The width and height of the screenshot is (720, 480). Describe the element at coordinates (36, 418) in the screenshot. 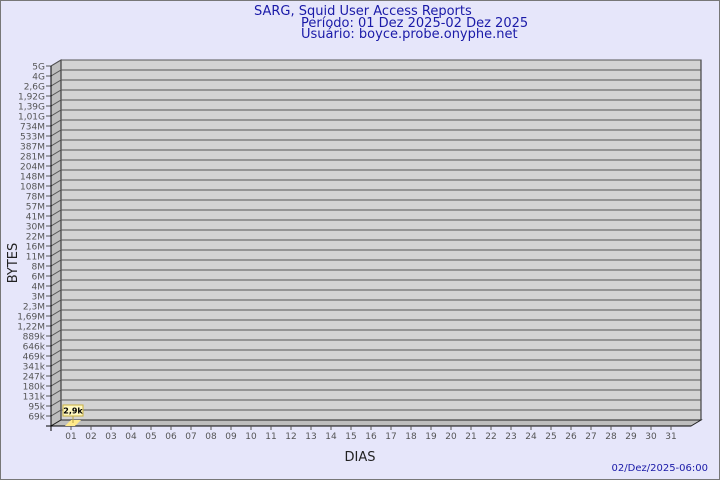

I see `y-tick-label: 69k` at that location.